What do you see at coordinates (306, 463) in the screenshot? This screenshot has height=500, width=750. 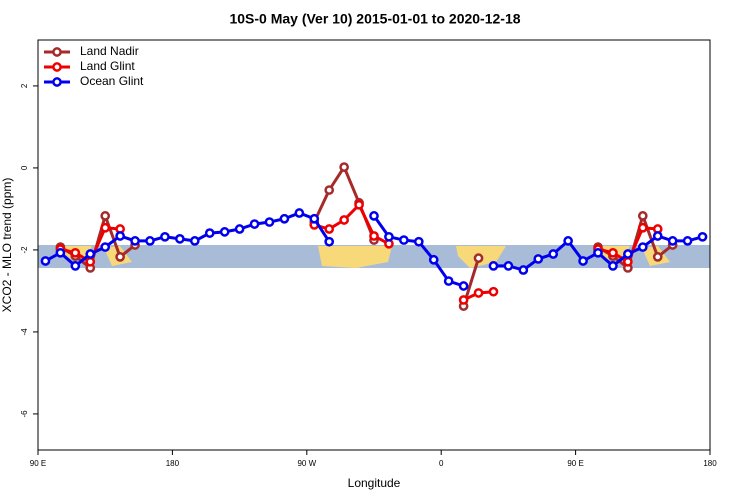 I see `x-tick-label: 90 W` at bounding box center [306, 463].